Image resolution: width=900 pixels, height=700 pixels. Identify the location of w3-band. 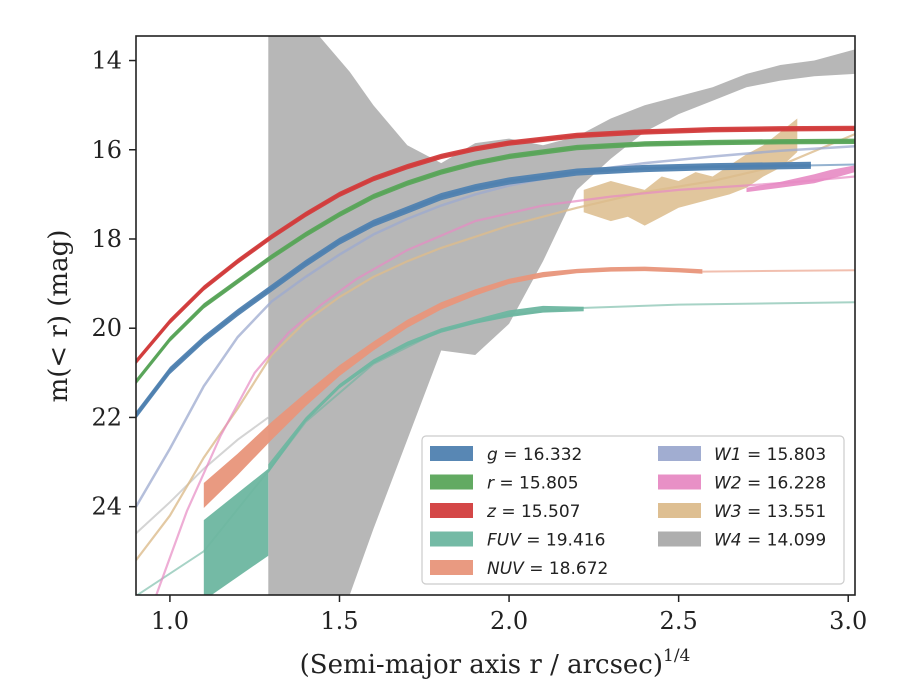
(690, 172).